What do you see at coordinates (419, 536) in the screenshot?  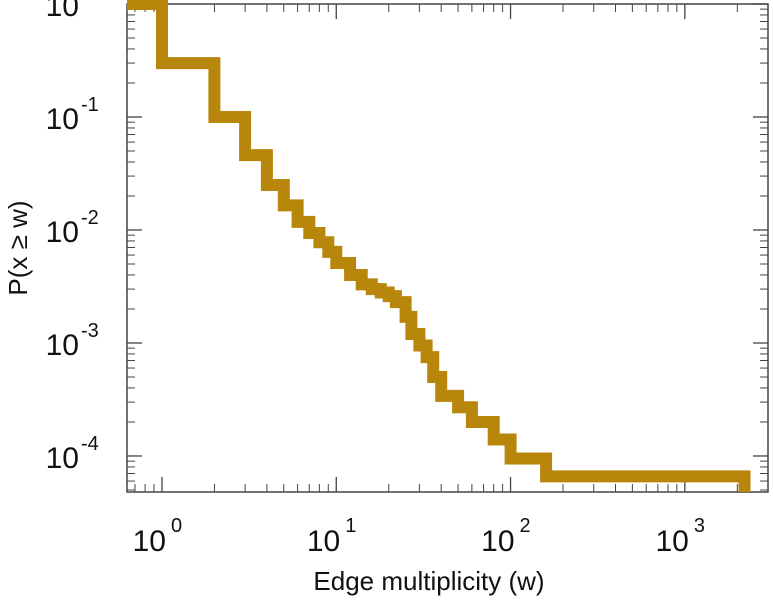 I see `x-tick-labels: 10 0 10 1 10 2 10 3` at bounding box center [419, 536].